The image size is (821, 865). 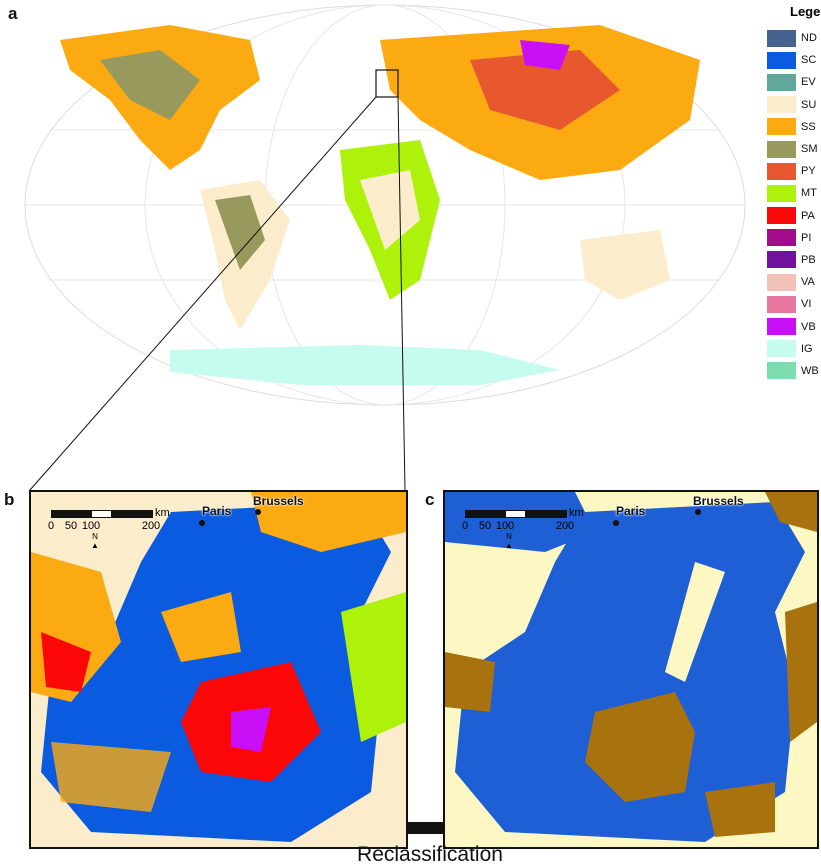 I want to click on legend-item-vb: VB, so click(x=790, y=326).